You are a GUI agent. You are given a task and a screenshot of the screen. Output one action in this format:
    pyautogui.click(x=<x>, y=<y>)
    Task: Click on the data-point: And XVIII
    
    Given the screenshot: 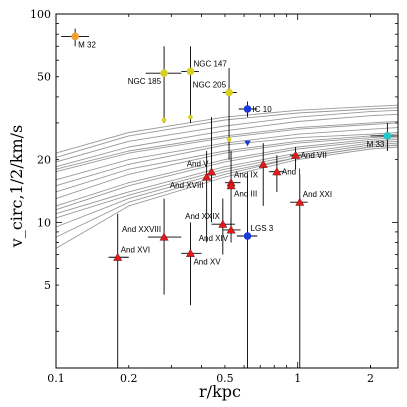 What is the action you would take?
    pyautogui.click(x=191, y=197)
    